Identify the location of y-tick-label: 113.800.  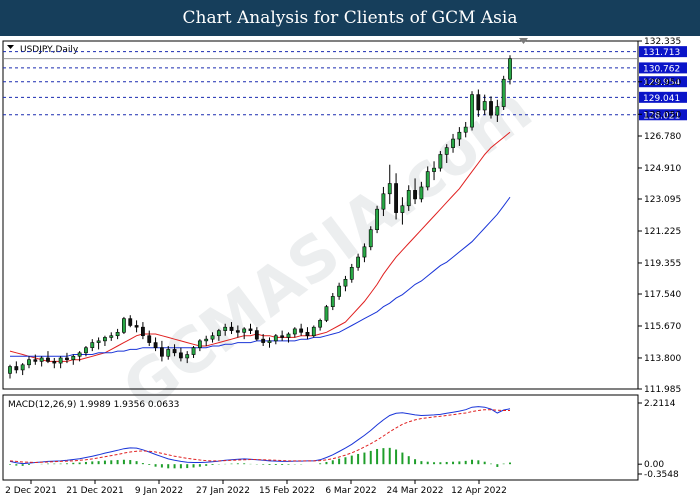
(662, 359).